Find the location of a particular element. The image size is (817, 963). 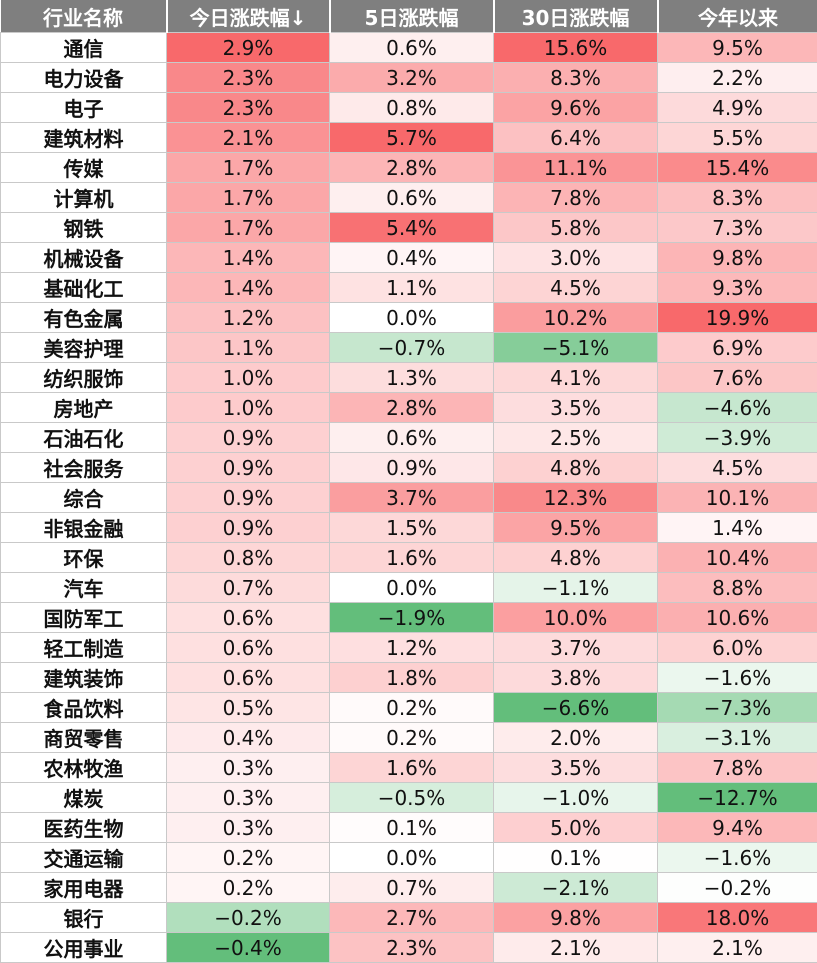

ytd-change-cell: 9.5% is located at coordinates (737, 48).